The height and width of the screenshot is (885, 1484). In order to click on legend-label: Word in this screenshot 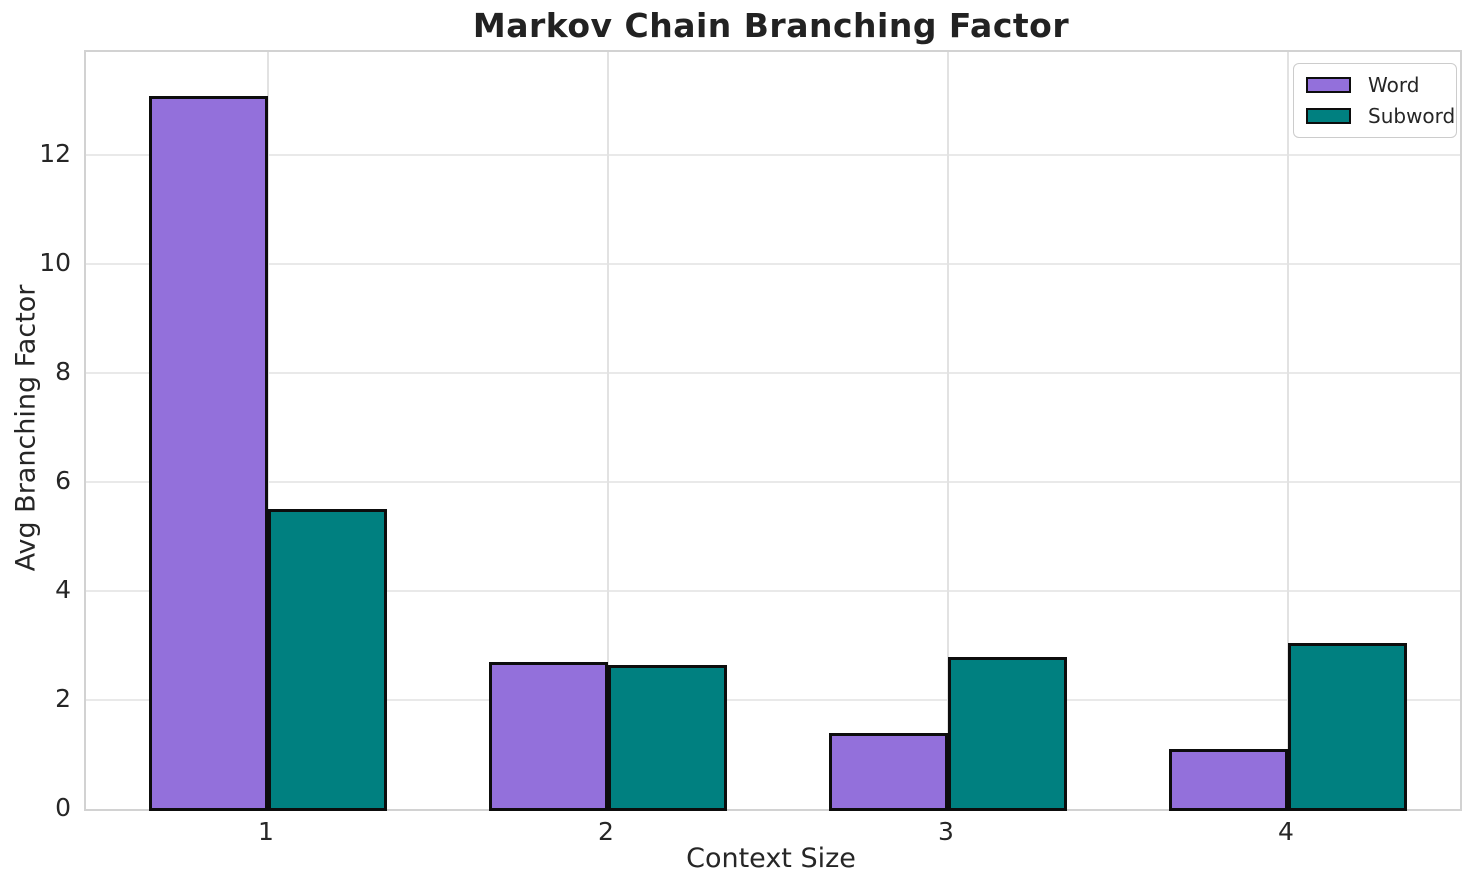, I will do `click(1394, 85)`.